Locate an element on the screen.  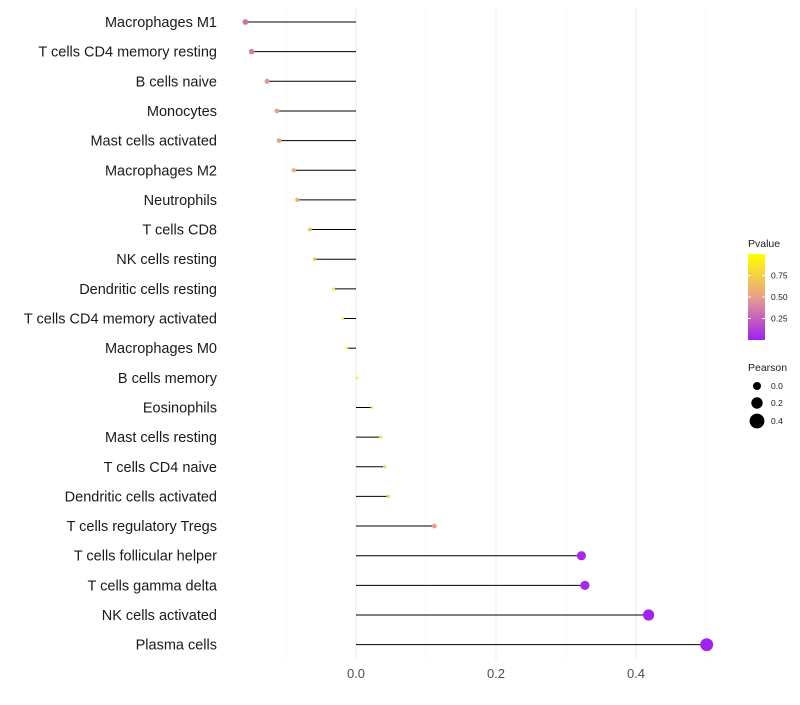
category-label: Macrophages M1 is located at coordinates (161, 23).